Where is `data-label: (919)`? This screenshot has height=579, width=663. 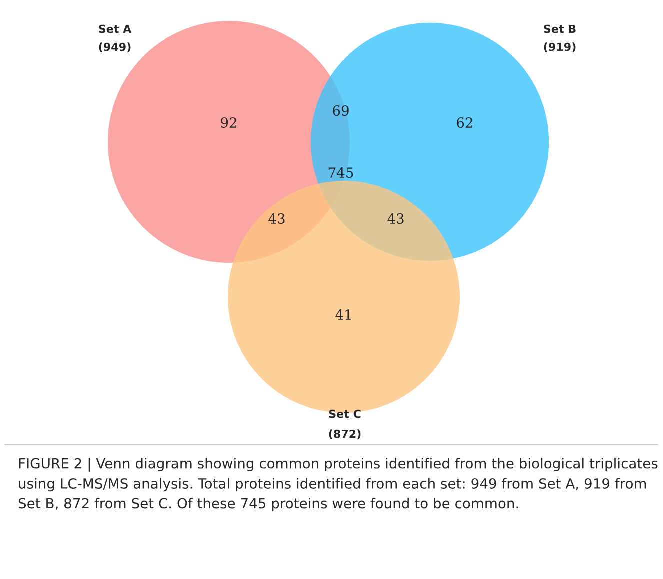
data-label: (919) is located at coordinates (560, 47).